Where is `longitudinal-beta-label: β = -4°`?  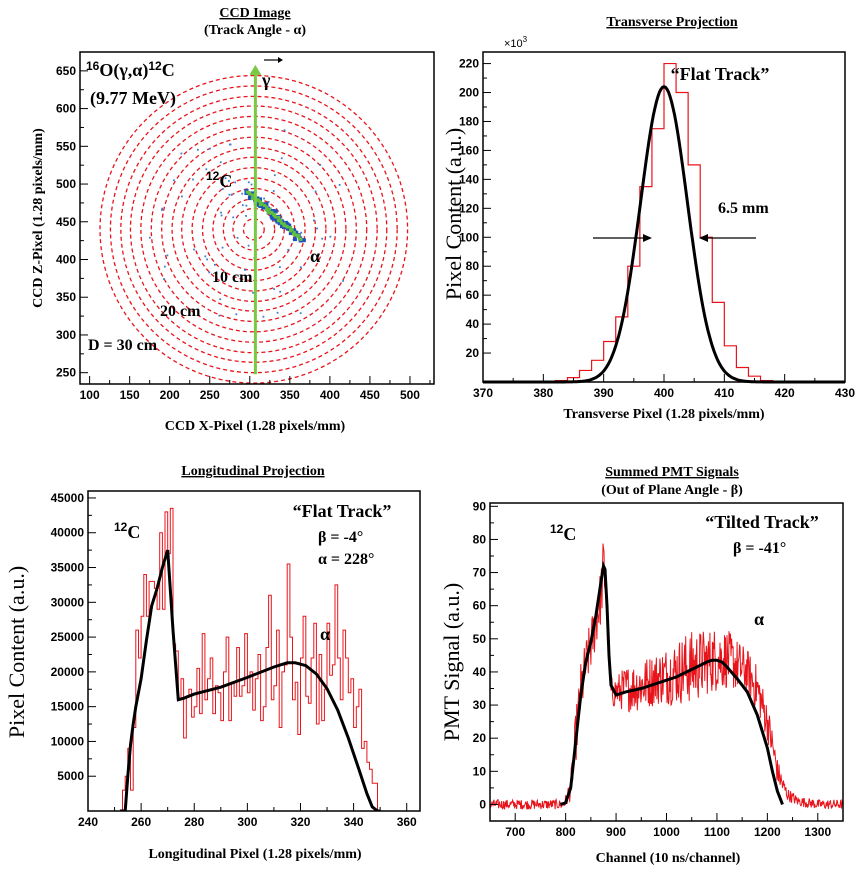
longitudinal-beta-label: β = -4° is located at coordinates (340, 537).